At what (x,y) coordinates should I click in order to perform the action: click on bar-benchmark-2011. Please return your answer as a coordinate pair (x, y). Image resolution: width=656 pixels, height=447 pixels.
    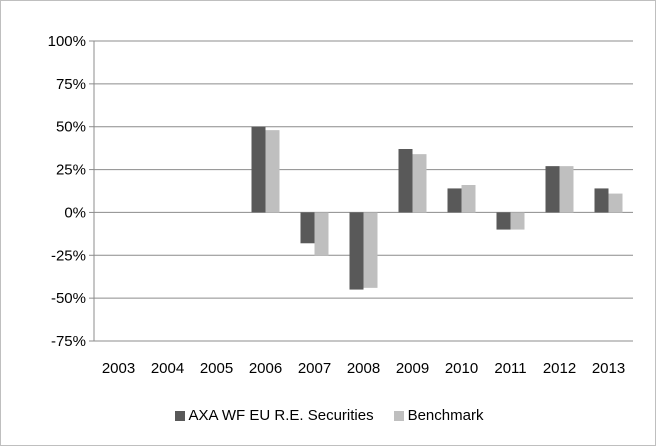
    Looking at the image, I should click on (517, 221).